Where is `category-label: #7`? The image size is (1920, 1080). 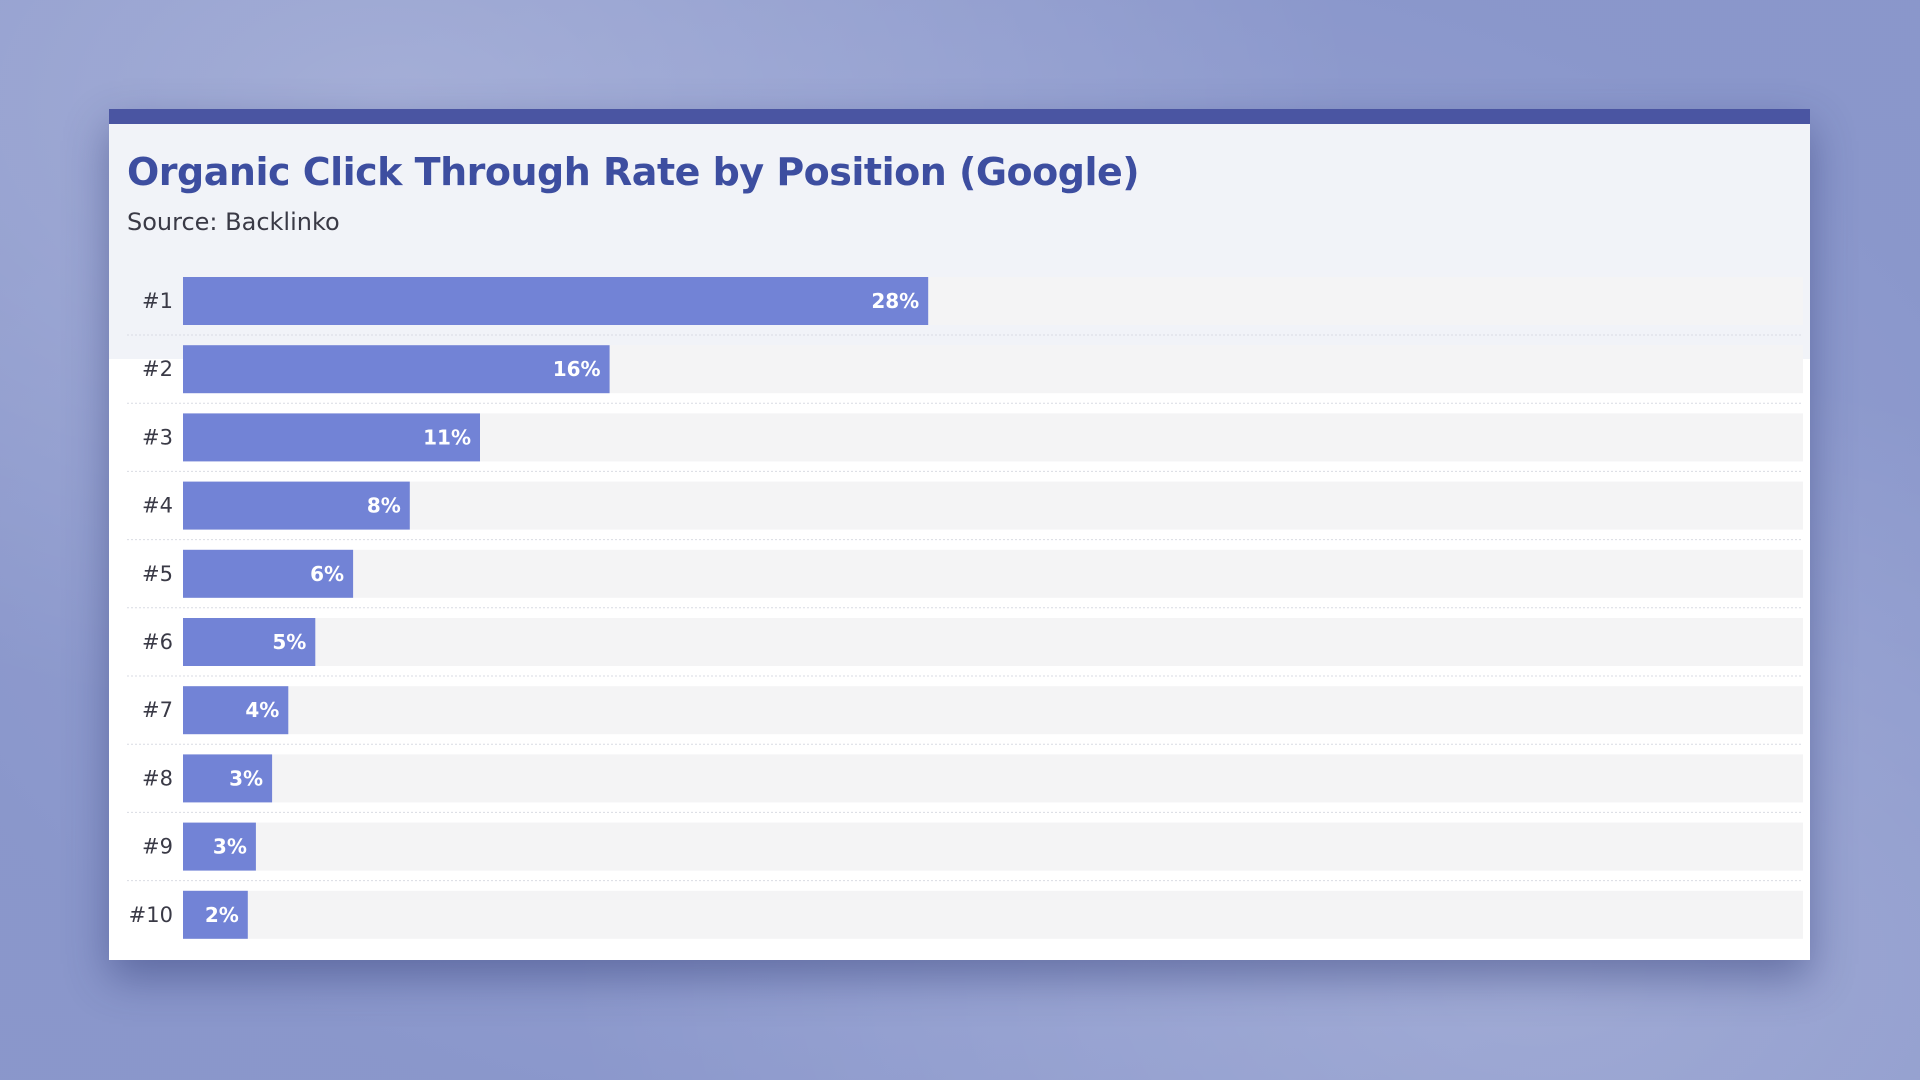 category-label: #7 is located at coordinates (157, 710).